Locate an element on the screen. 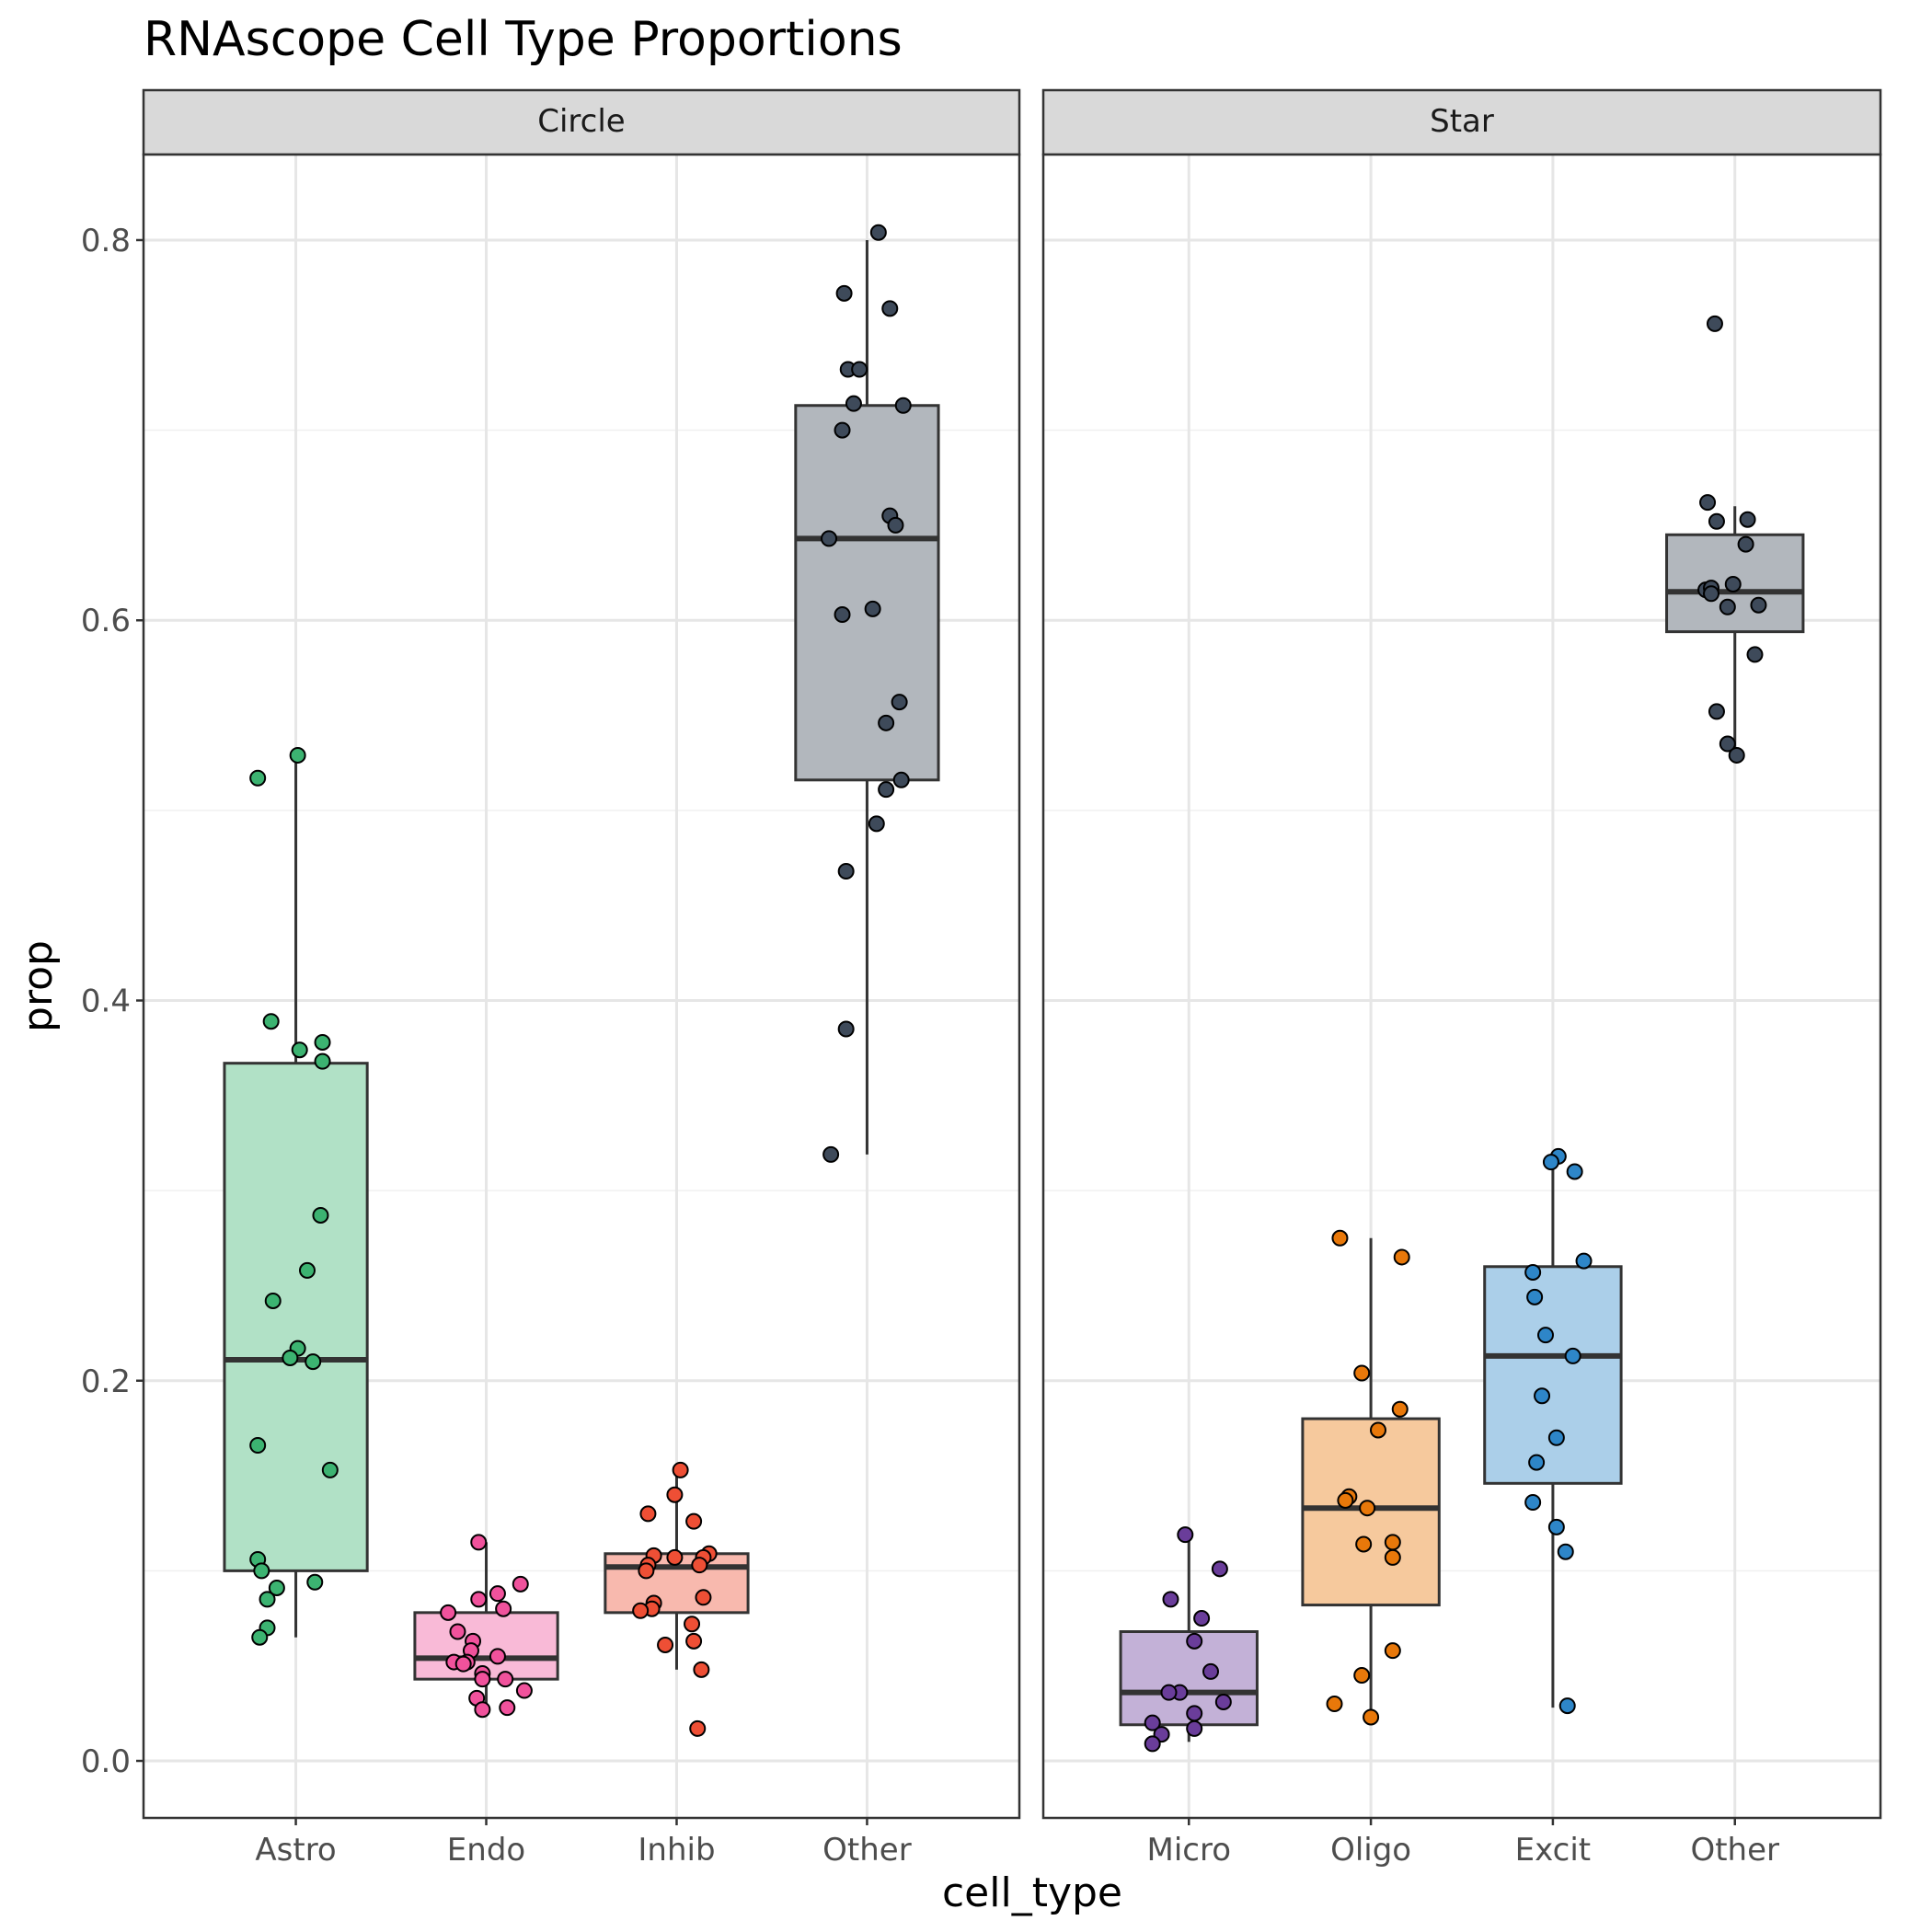 This screenshot has width=1932, height=1932. facet-strip-label: Circle is located at coordinates (581, 121).